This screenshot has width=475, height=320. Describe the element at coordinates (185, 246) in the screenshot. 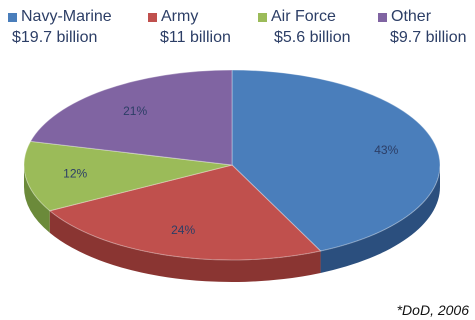

I see `pie-side-army` at that location.